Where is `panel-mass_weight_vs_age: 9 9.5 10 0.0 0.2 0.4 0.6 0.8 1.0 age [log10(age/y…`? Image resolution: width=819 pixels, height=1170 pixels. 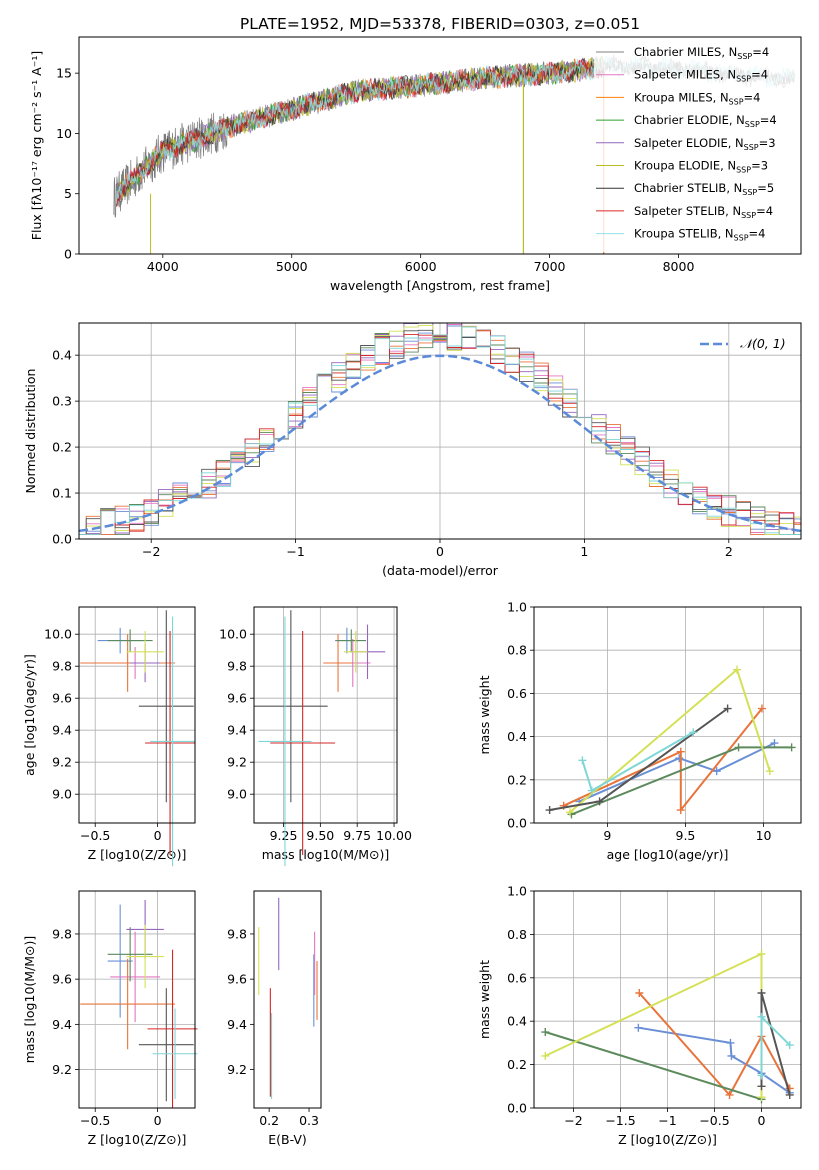
panel-mass_weight_vs_age: 9 9.5 10 0.0 0.2 0.4 0.6 0.8 1.0 age [log10(age/y… is located at coordinates (639, 731).